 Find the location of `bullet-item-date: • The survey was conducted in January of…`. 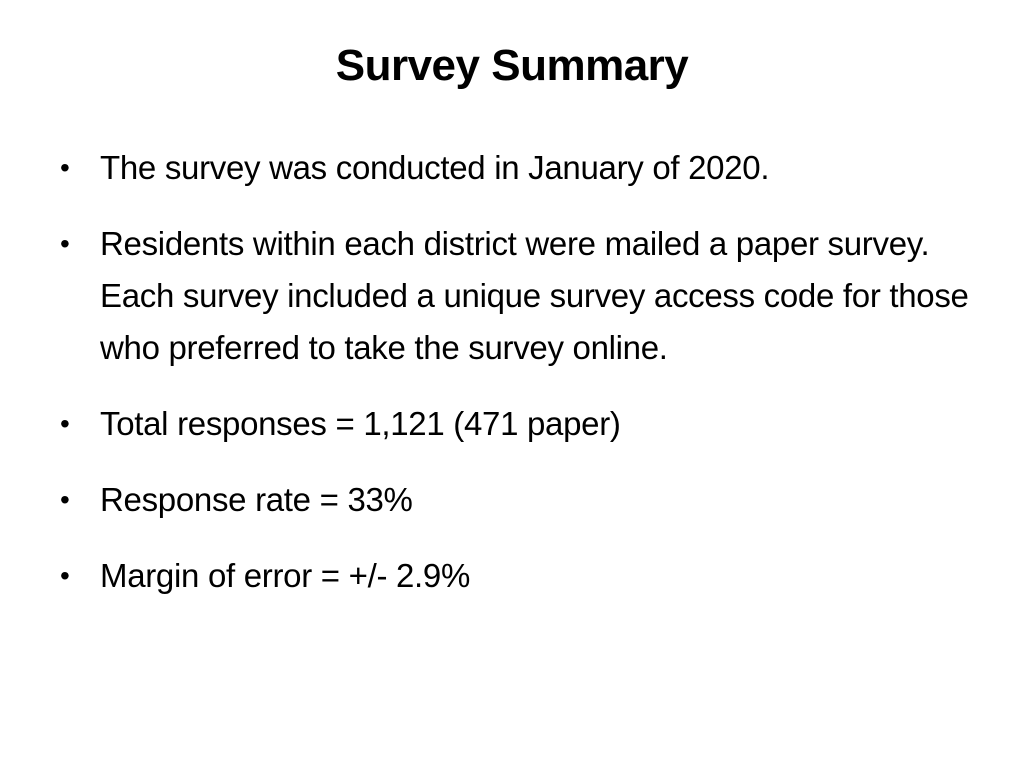

bullet-item-date: • The survey was conducted in January of… is located at coordinates (521, 168).